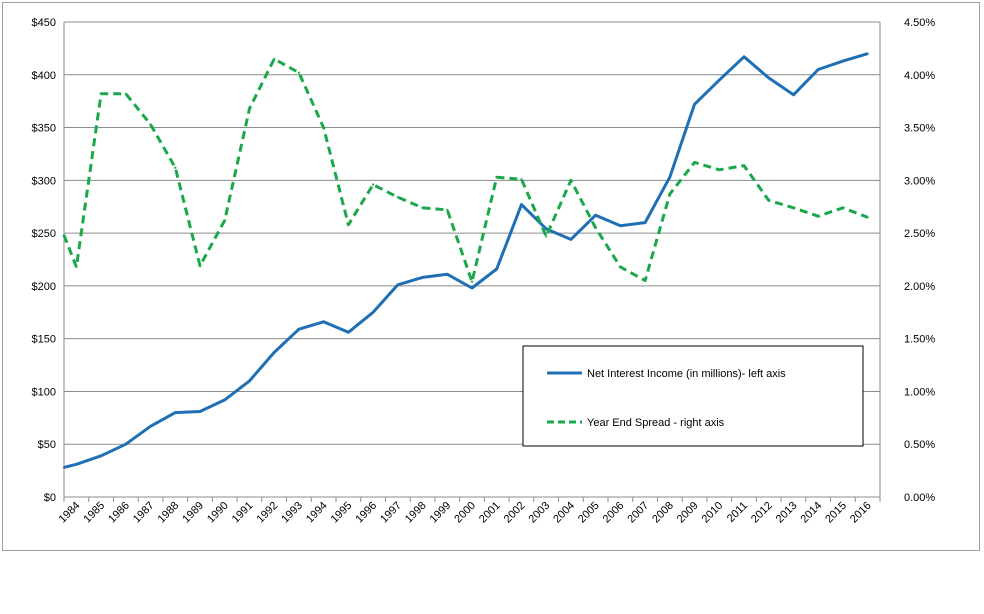 The image size is (984, 614). I want to click on x-tick-label: 1985, so click(94, 513).